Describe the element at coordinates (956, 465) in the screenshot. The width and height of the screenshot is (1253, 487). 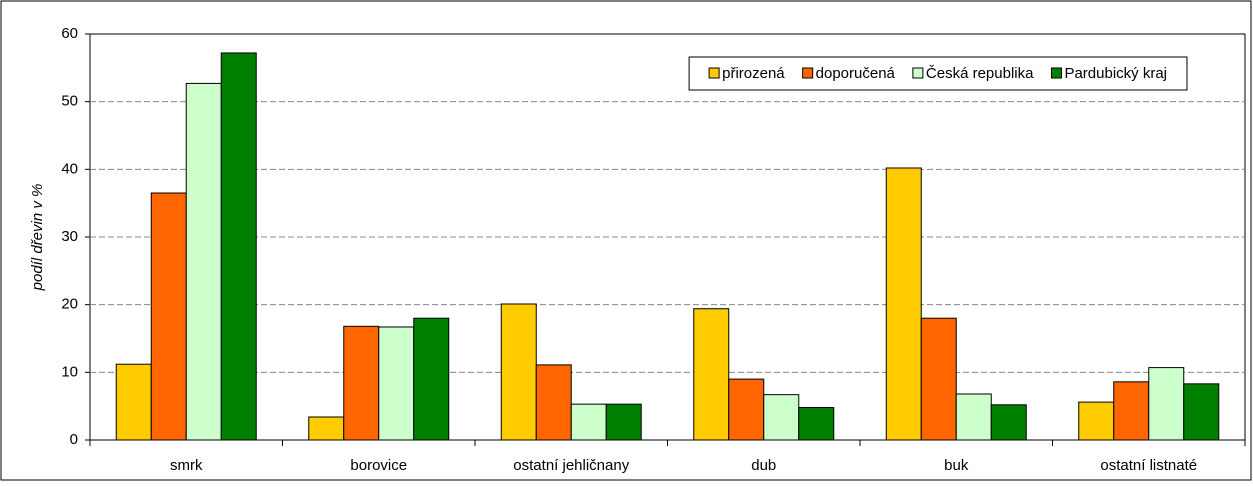
I see `x-tick-label: buk` at that location.